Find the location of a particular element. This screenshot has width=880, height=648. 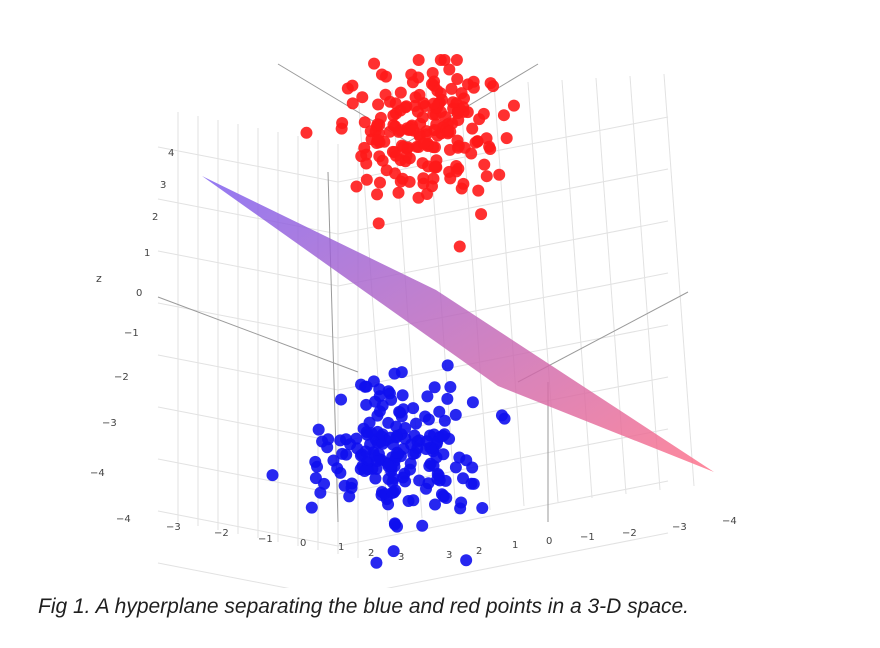

z-tick-label: 2 is located at coordinates (155, 217).